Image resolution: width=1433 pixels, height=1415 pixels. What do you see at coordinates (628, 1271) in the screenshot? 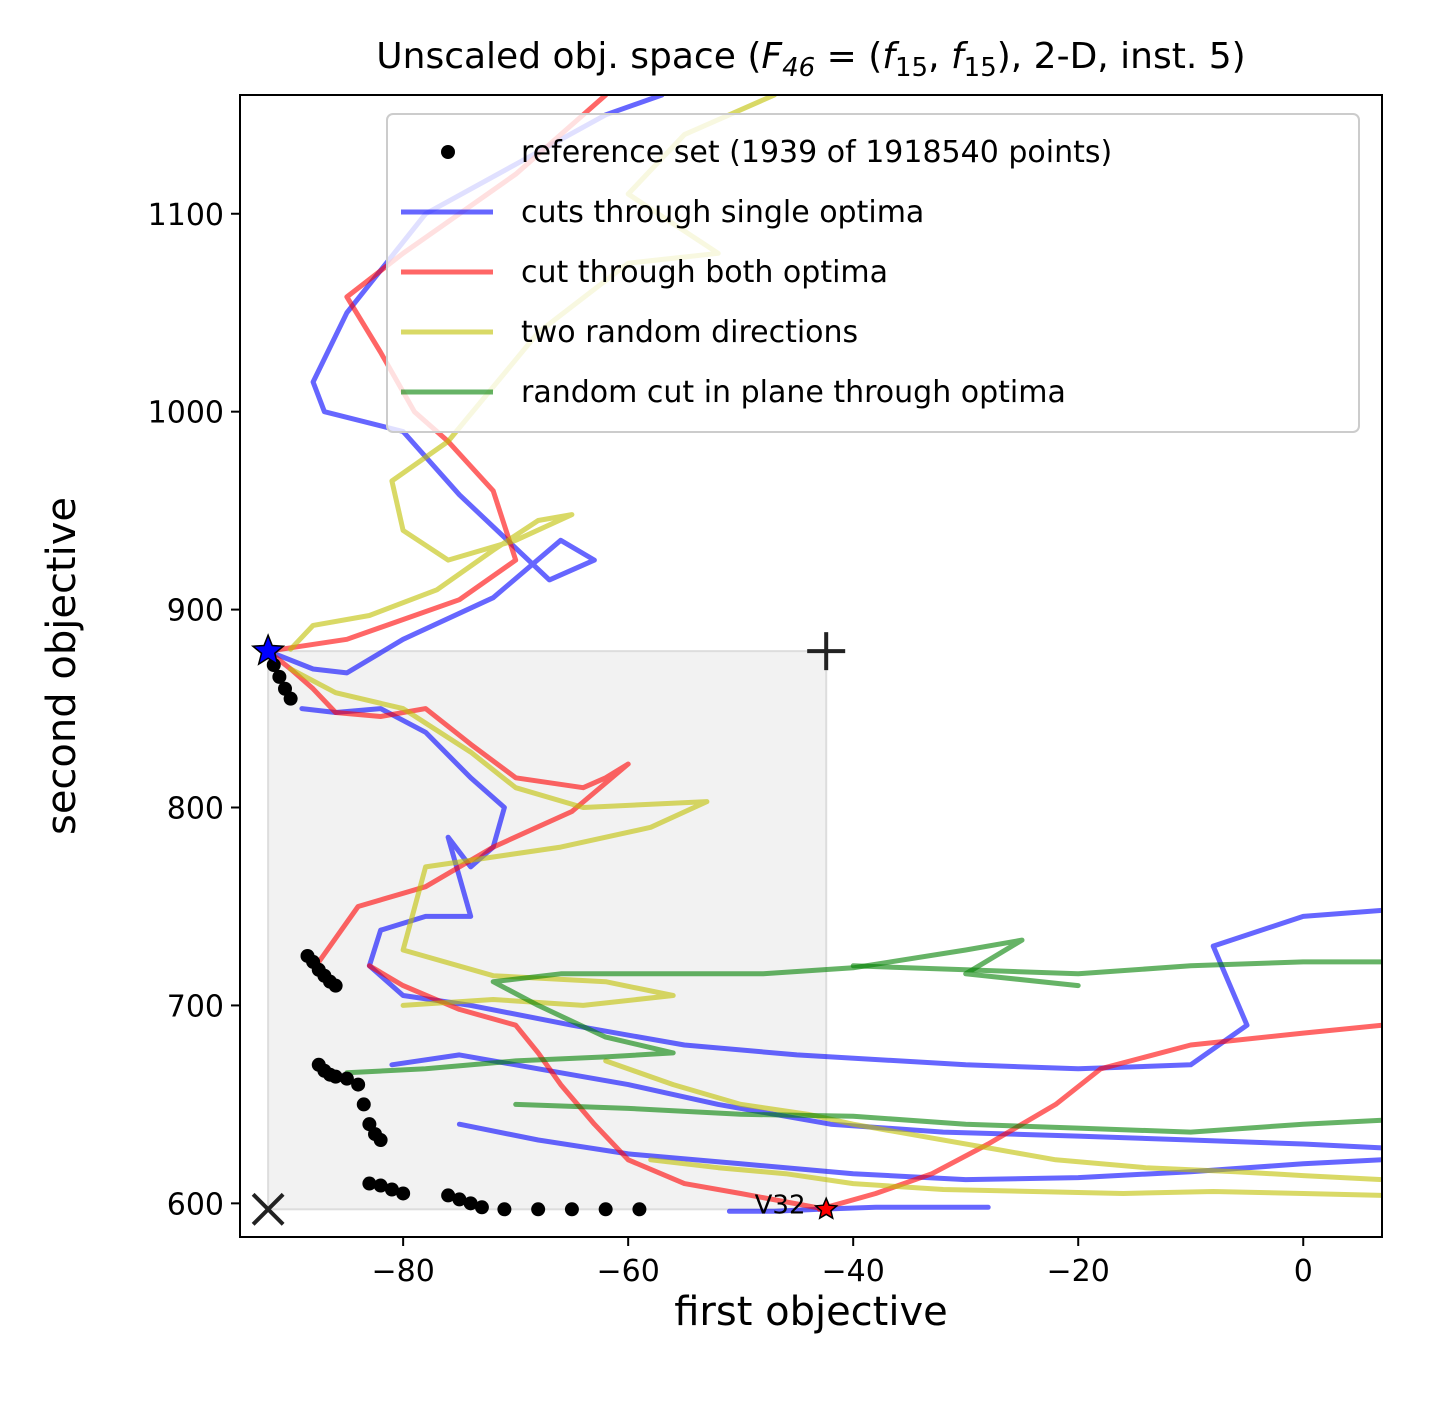
I see `x-tick-label-1: −60` at bounding box center [628, 1271].